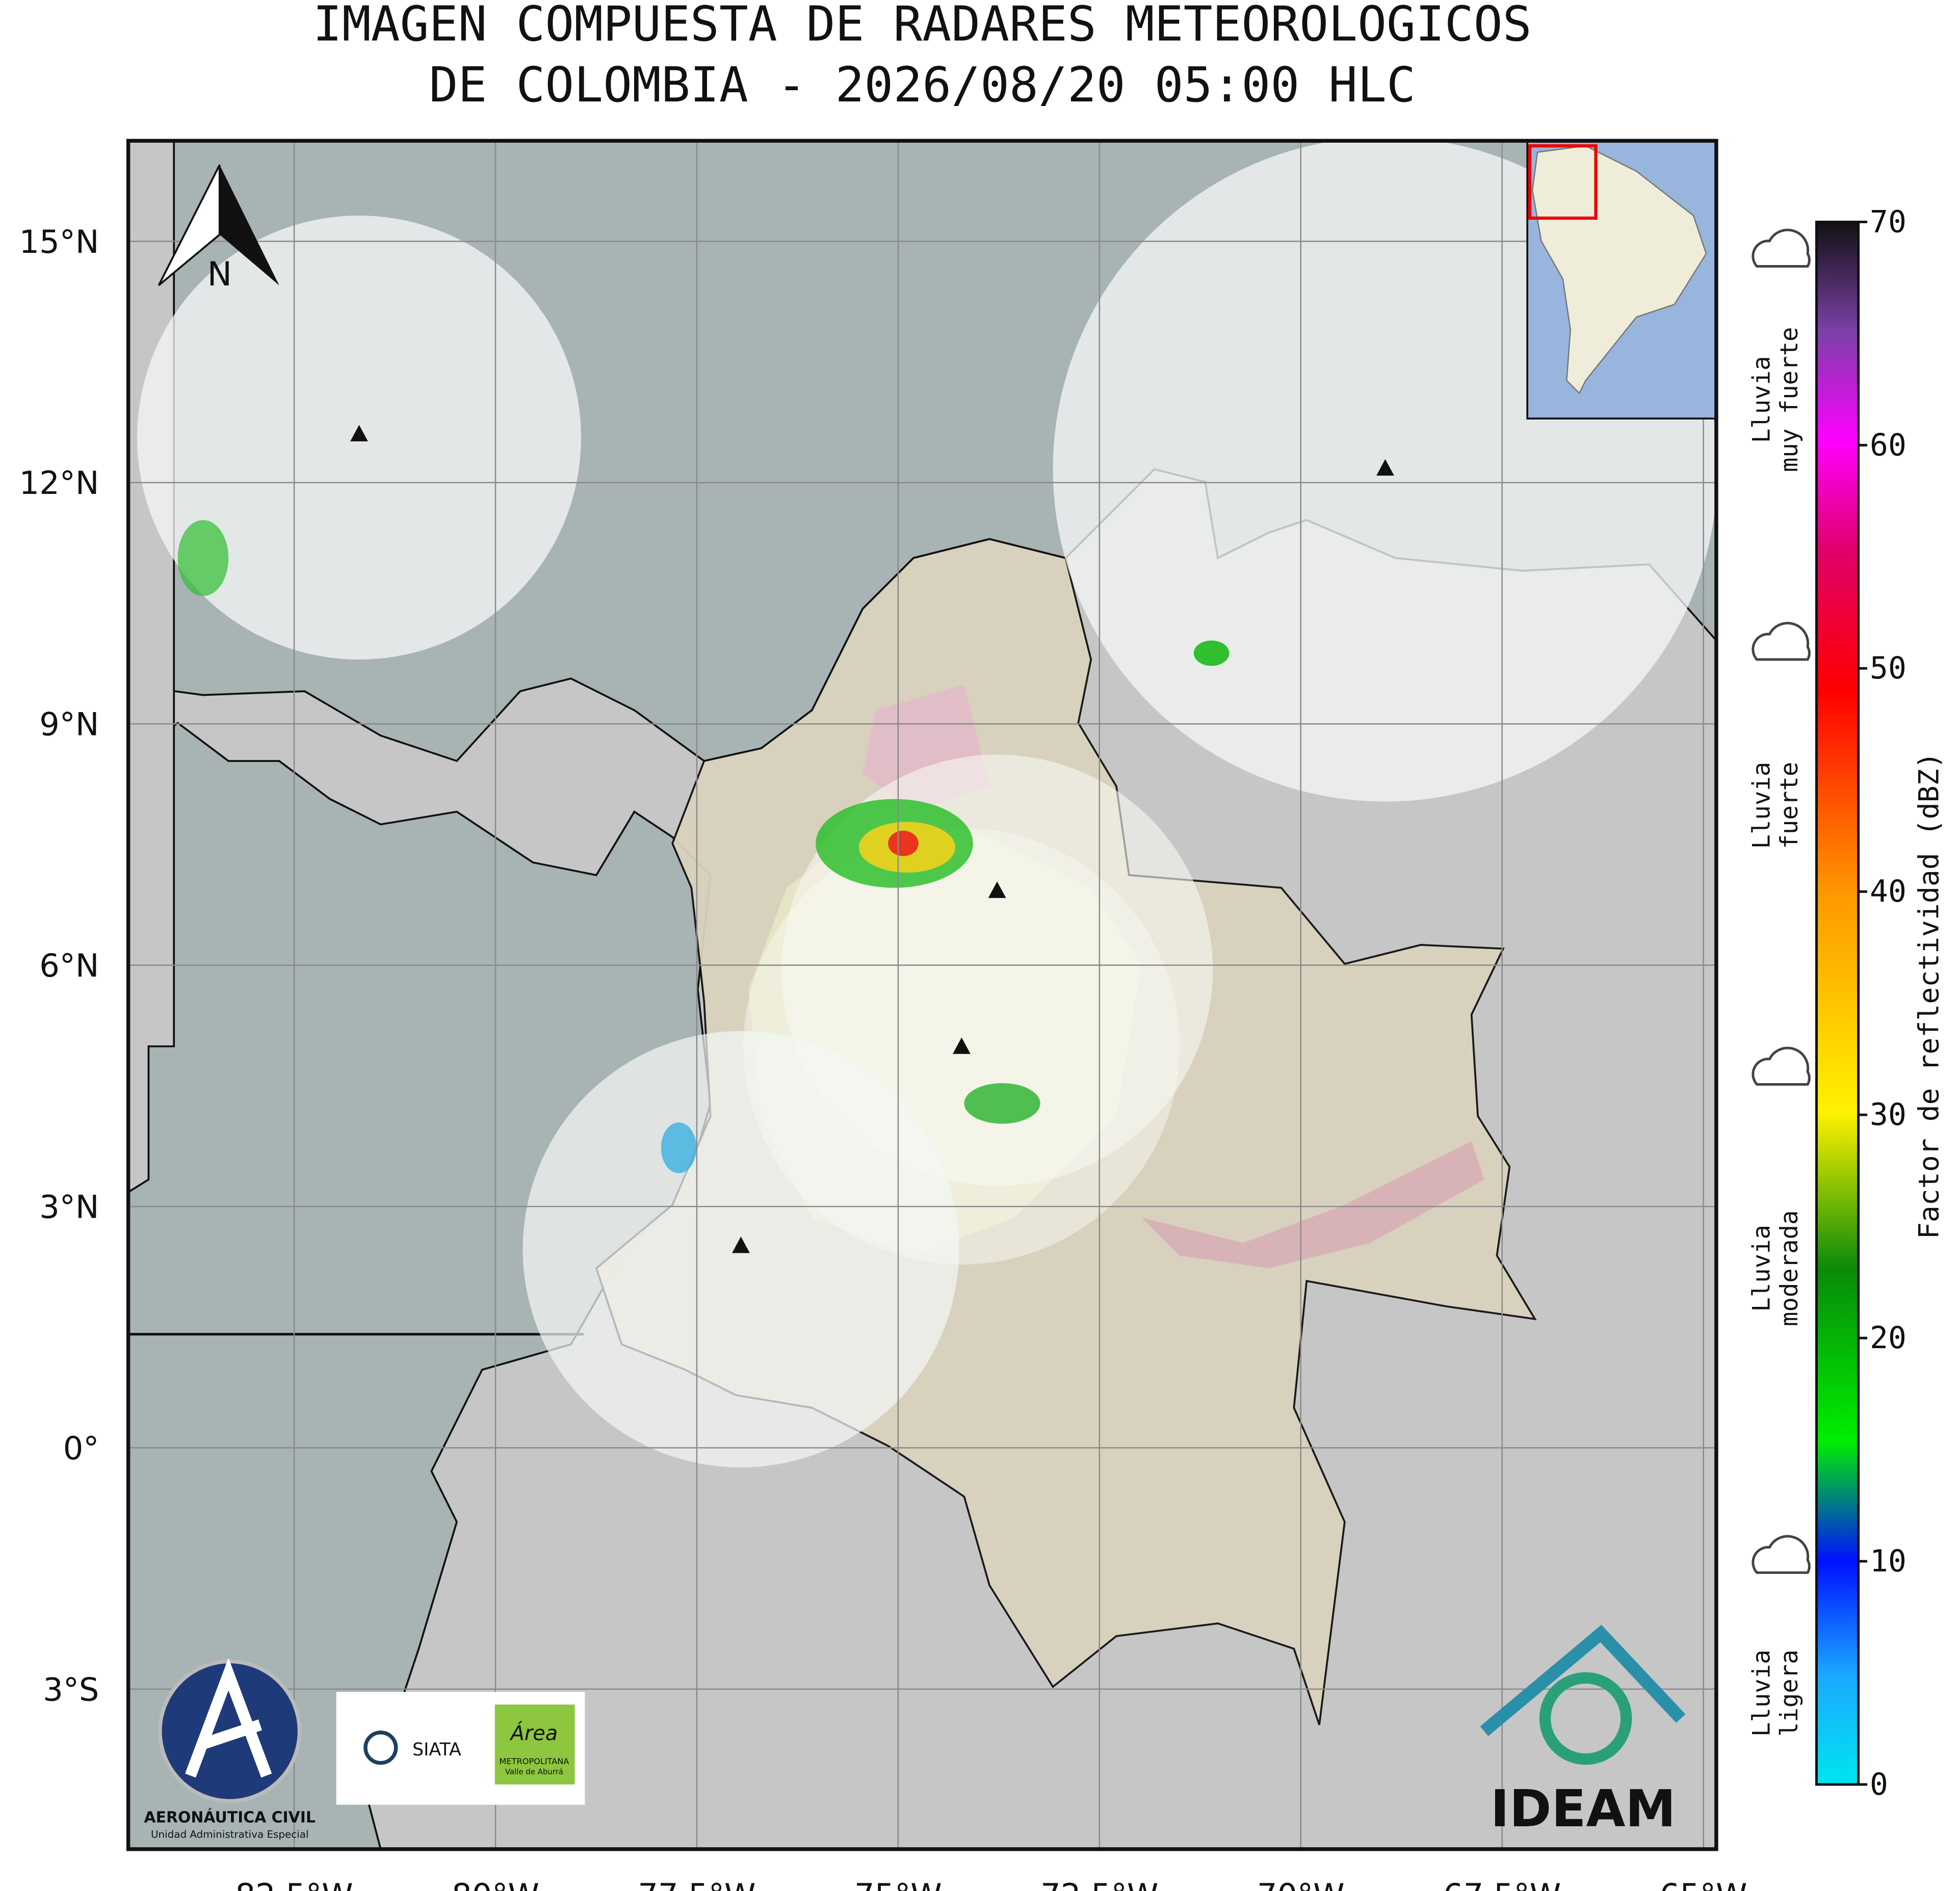 The image size is (1960, 1891). I want to click on colorbar-tick-label: 70, so click(1888, 222).